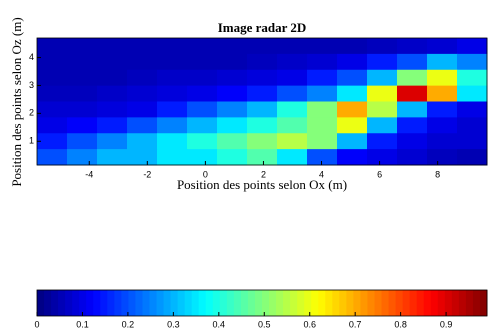 This screenshot has height=336, width=491. What do you see at coordinates (309, 324) in the screenshot?
I see `colorbar-tick-label: 0.6` at bounding box center [309, 324].